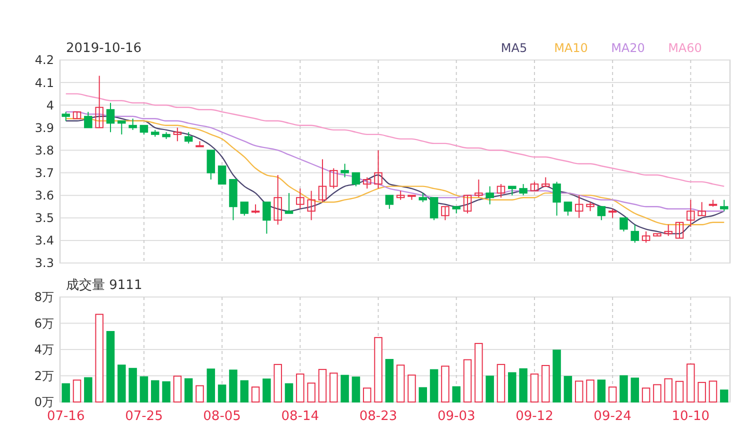  I want to click on x-tick-label: 08-23, so click(378, 416).